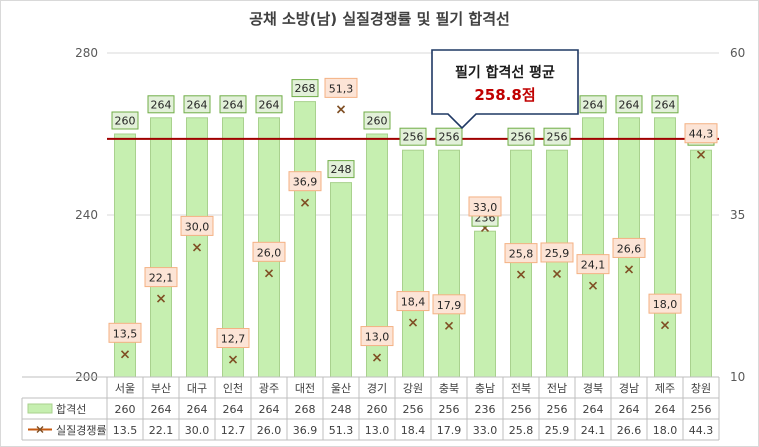 Image resolution: width=759 pixels, height=447 pixels. I want to click on rate-marker-충북, so click(449, 325).